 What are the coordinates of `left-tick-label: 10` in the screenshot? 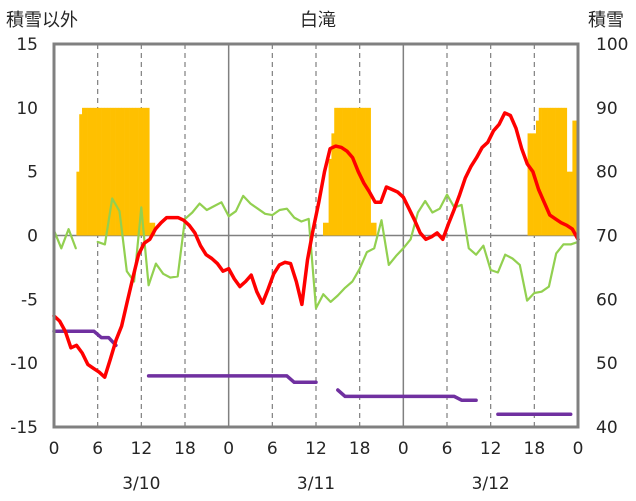 It's located at (27, 109).